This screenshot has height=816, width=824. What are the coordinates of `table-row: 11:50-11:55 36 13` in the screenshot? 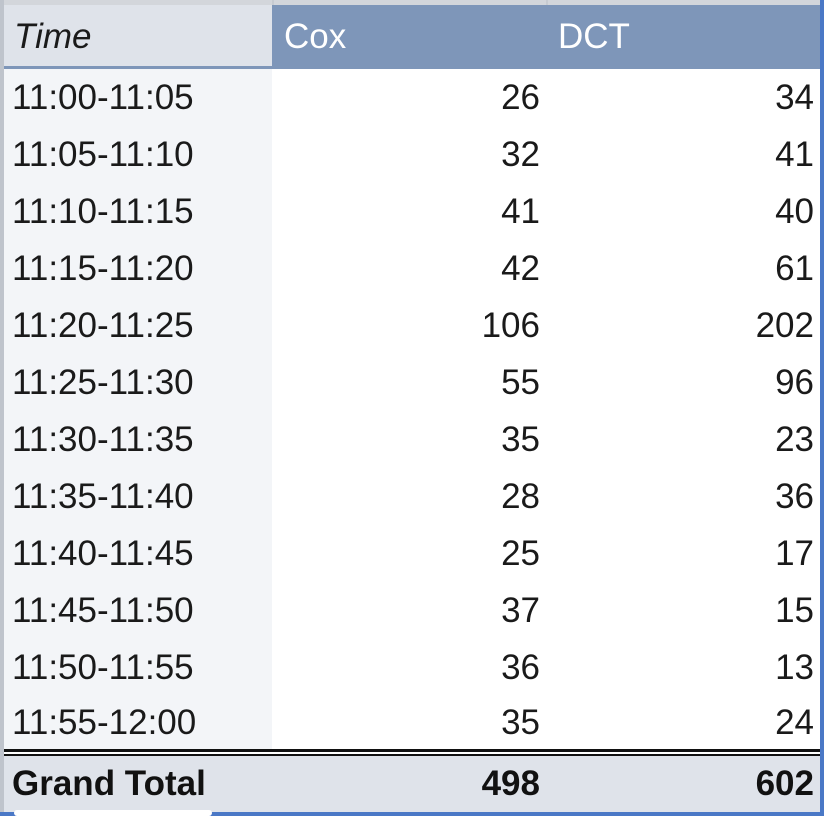 It's located at (412, 667).